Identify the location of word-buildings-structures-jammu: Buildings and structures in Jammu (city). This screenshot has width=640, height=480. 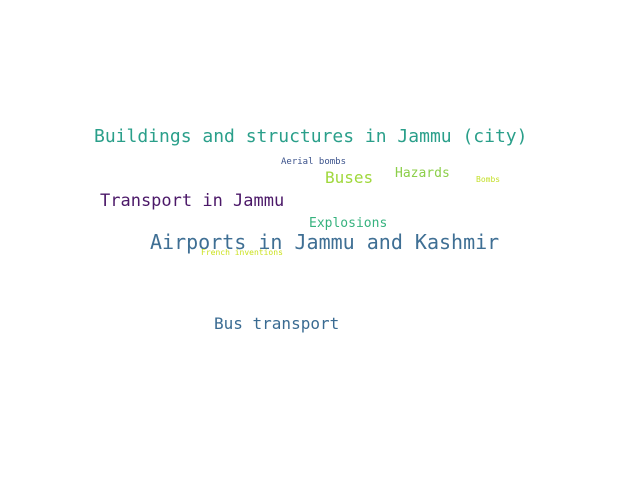
(311, 136).